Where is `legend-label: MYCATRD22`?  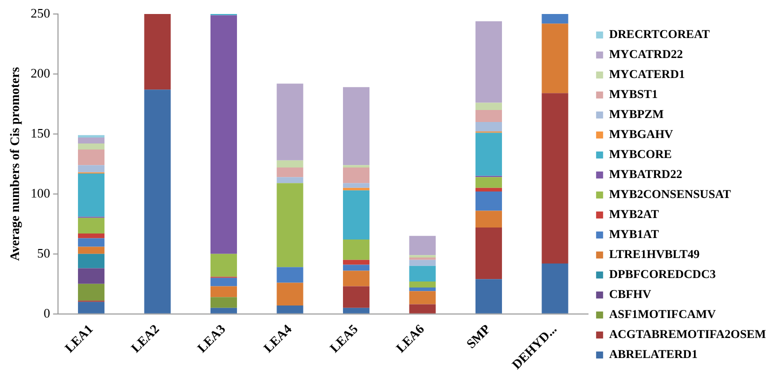
legend-label: MYCATRD22 is located at coordinates (646, 54).